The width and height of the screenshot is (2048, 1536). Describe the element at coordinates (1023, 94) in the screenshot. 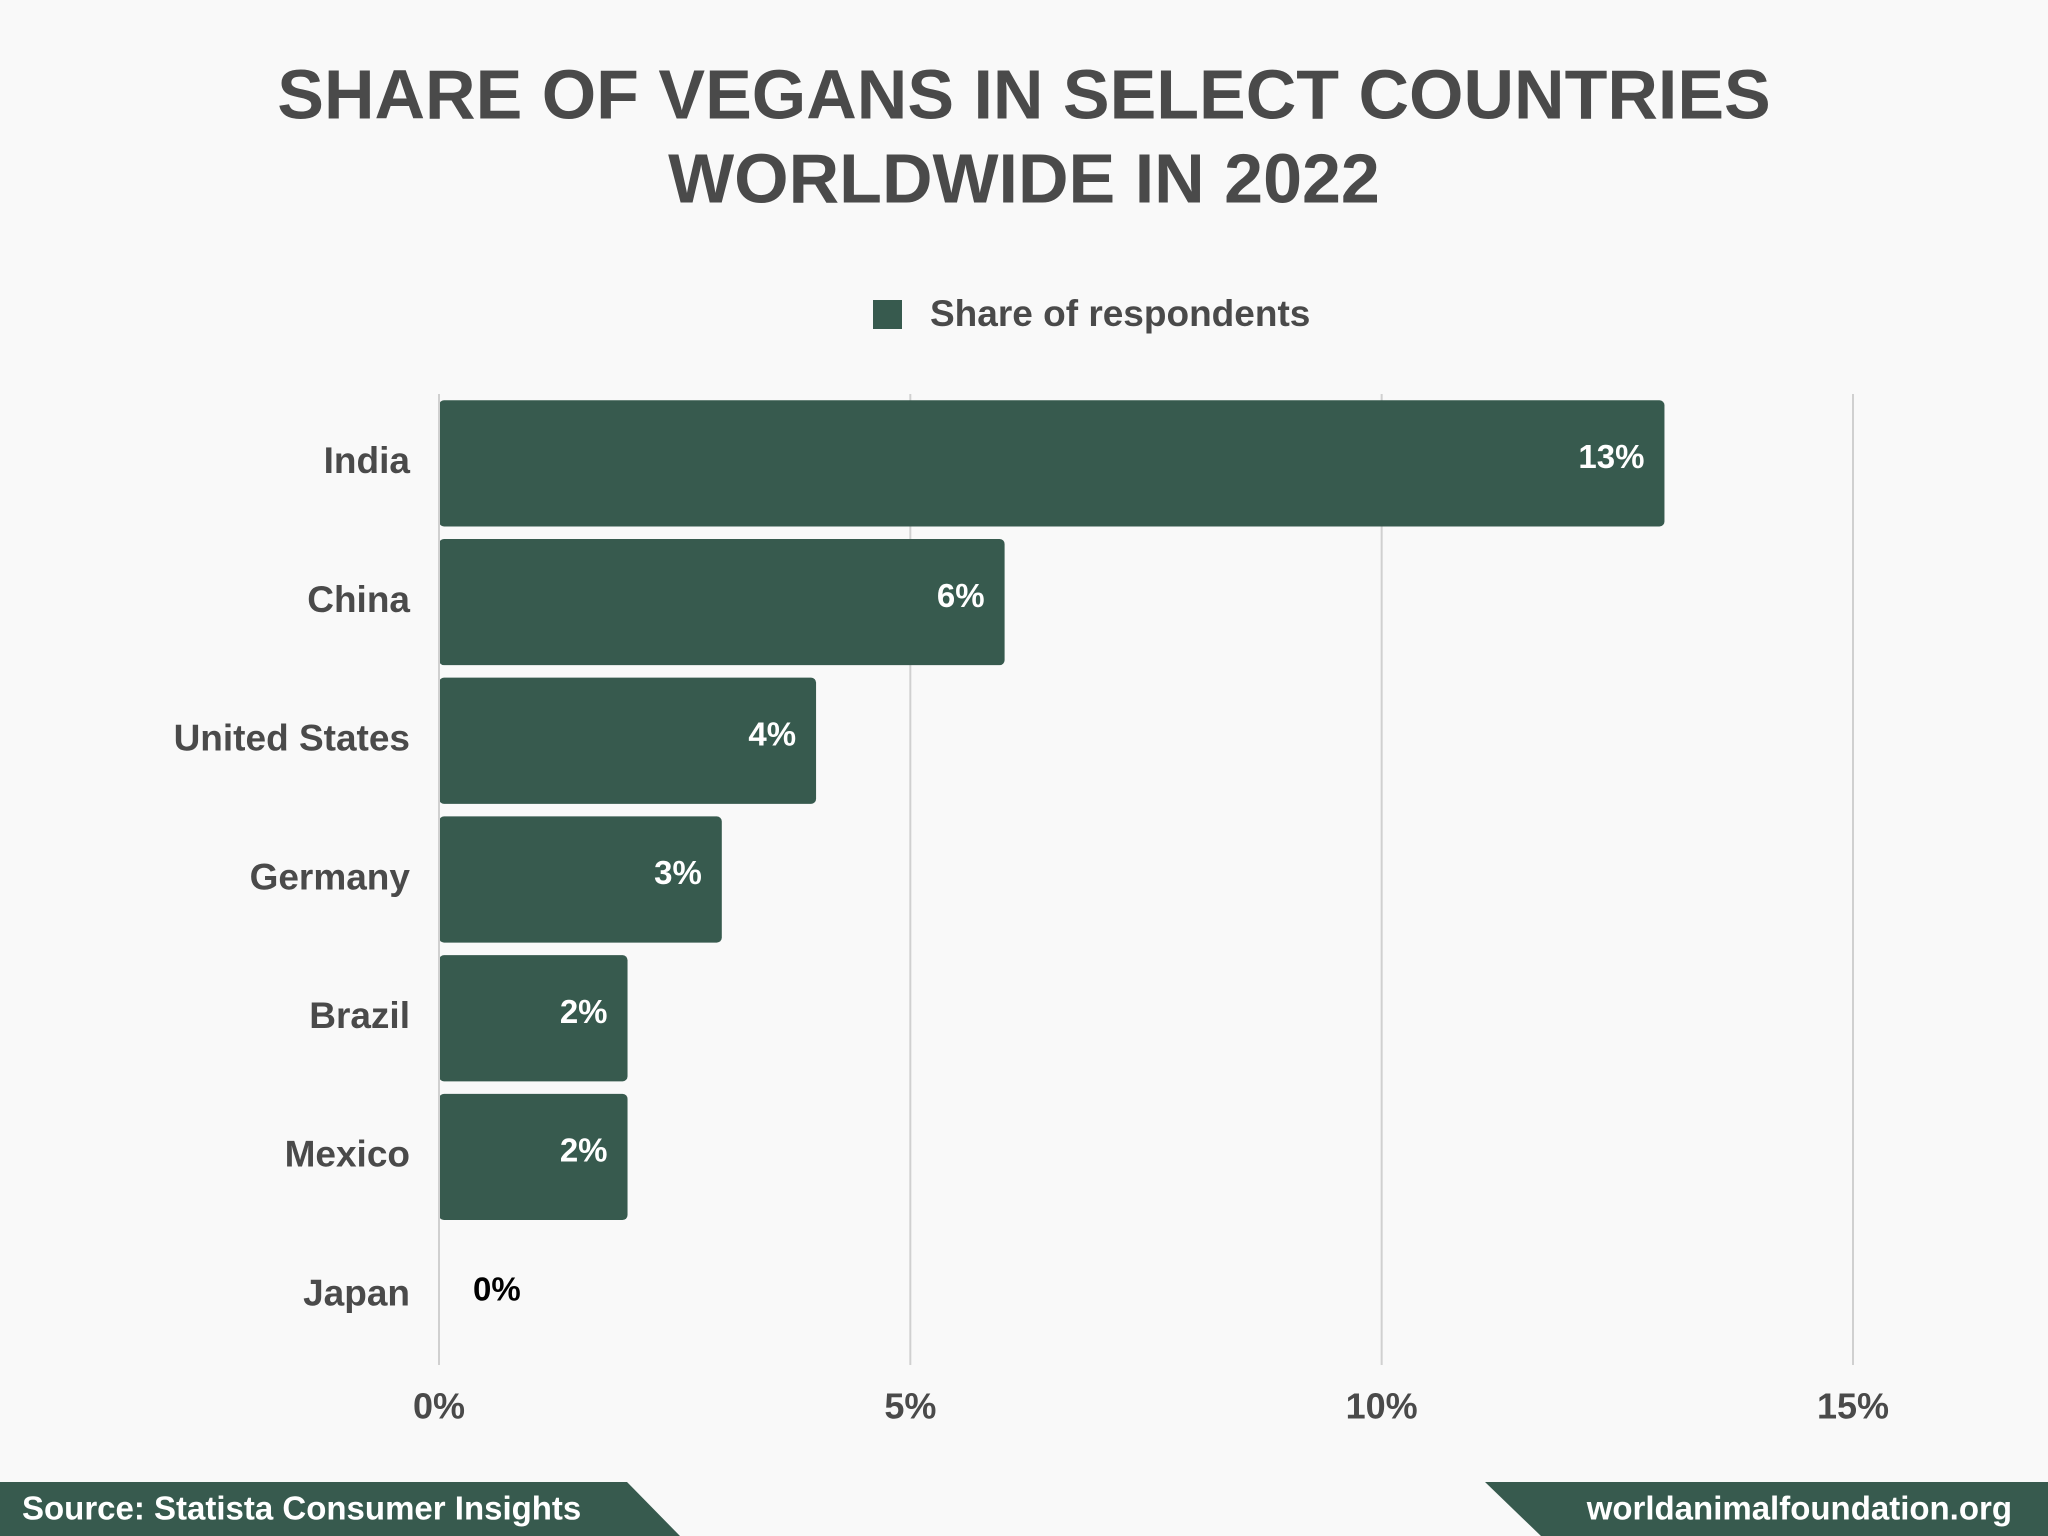

I see `chart-title: SHARE OF VEGANS IN SELECT COUNTRIES` at that location.